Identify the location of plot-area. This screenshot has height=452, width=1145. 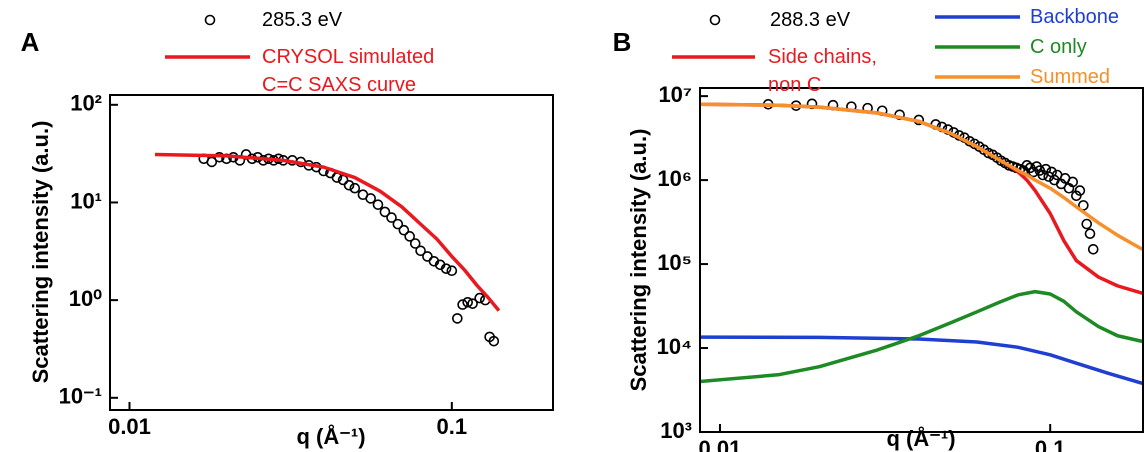
(327, 248).